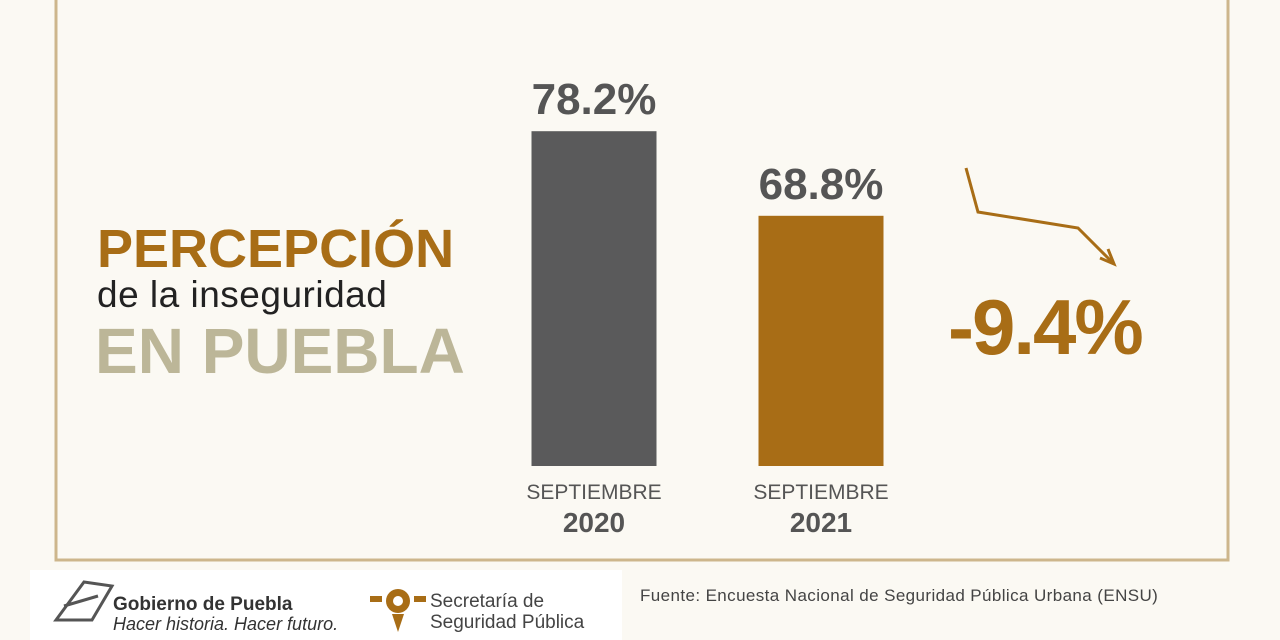 The image size is (1280, 640). Describe the element at coordinates (84, 601) in the screenshot. I see `gov-logo` at that location.